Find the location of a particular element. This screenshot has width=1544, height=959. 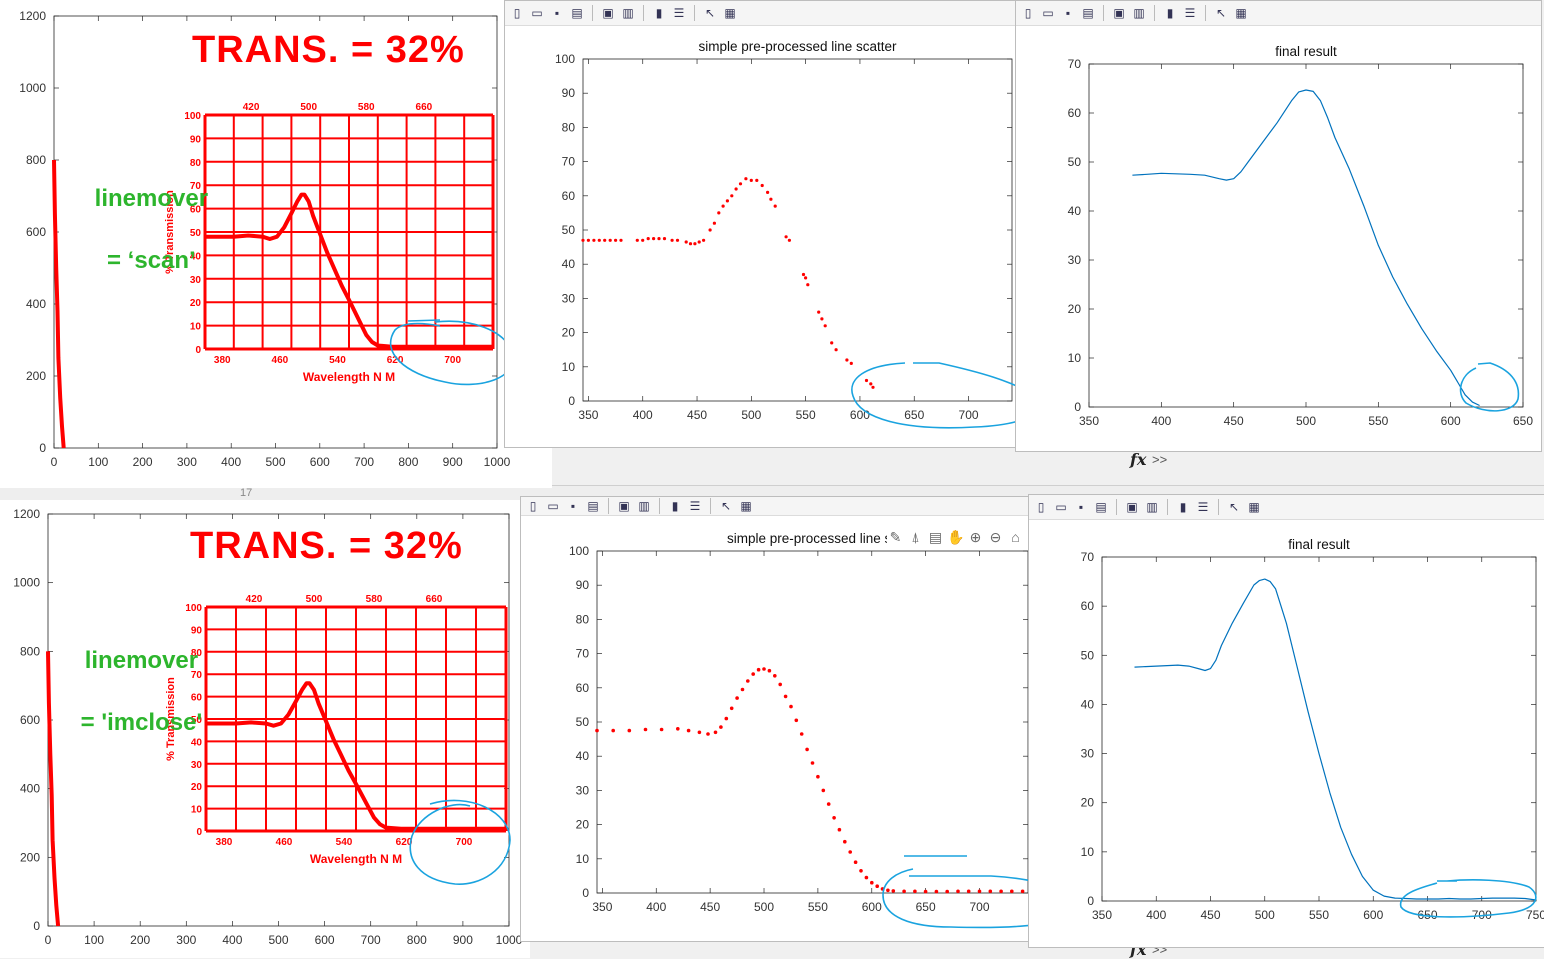

fx-chevron: >> is located at coordinates (1160, 459).